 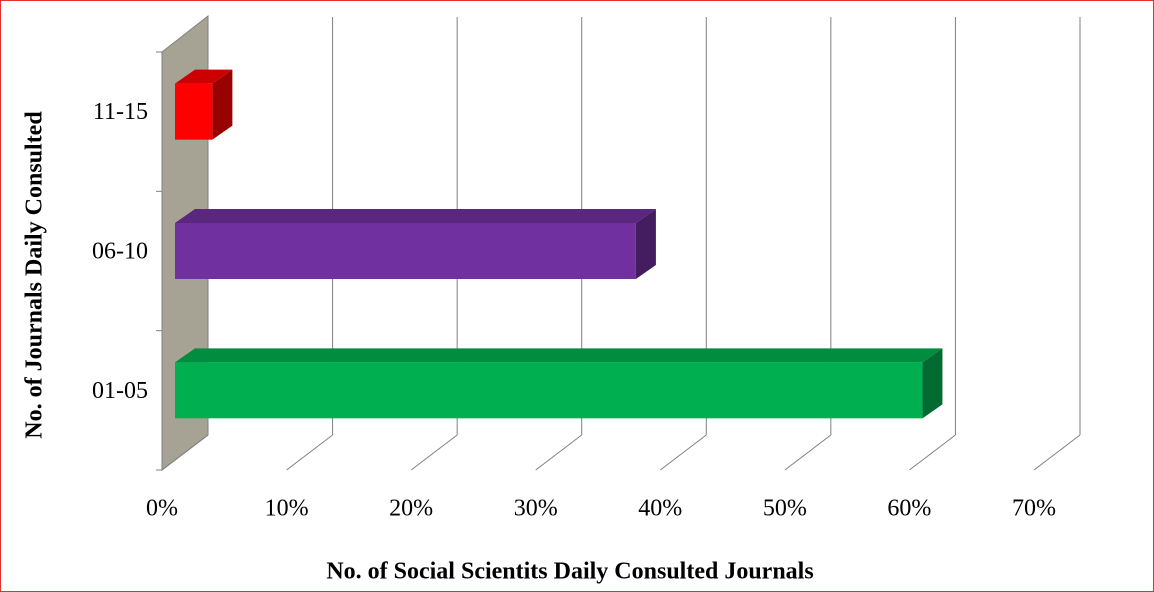 I want to click on x-tick-label: 0%, so click(x=162, y=509).